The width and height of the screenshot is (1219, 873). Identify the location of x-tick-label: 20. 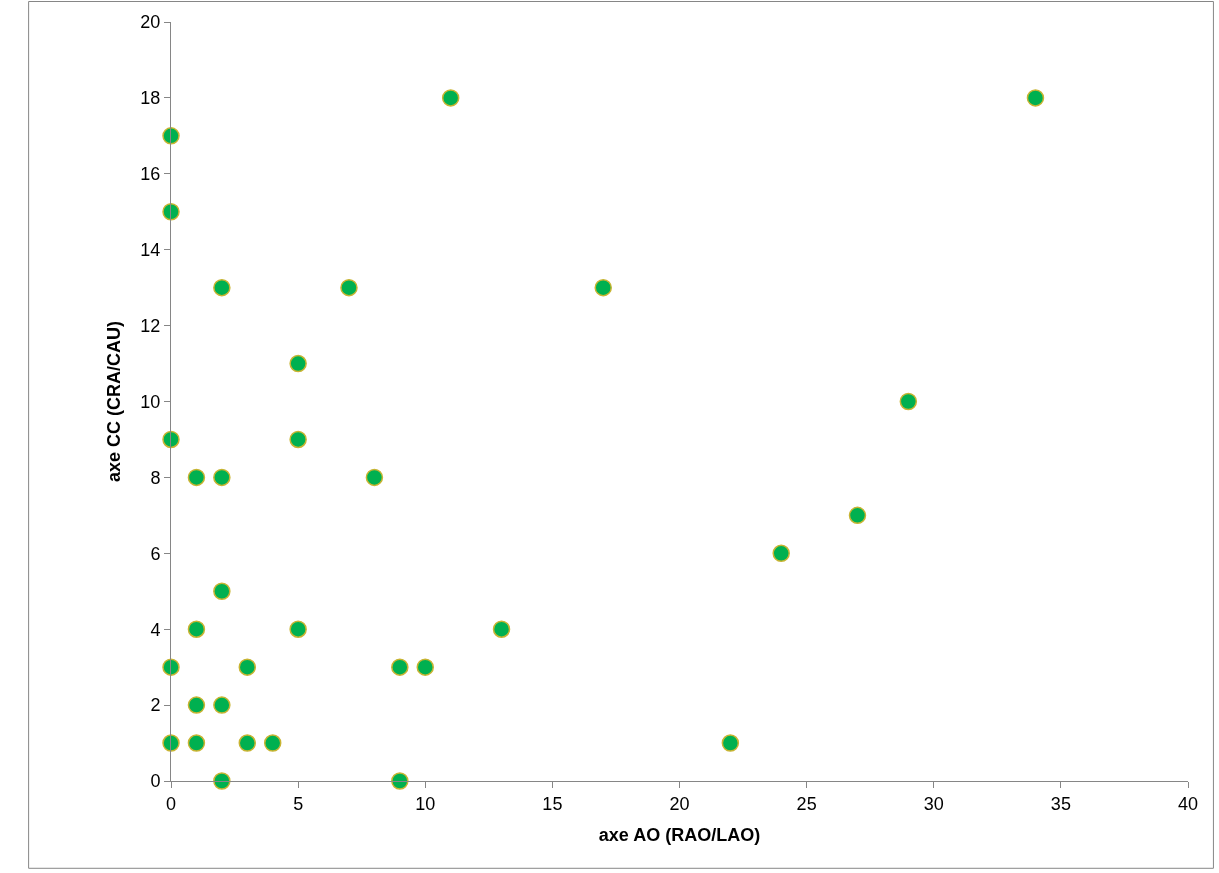
(679, 803).